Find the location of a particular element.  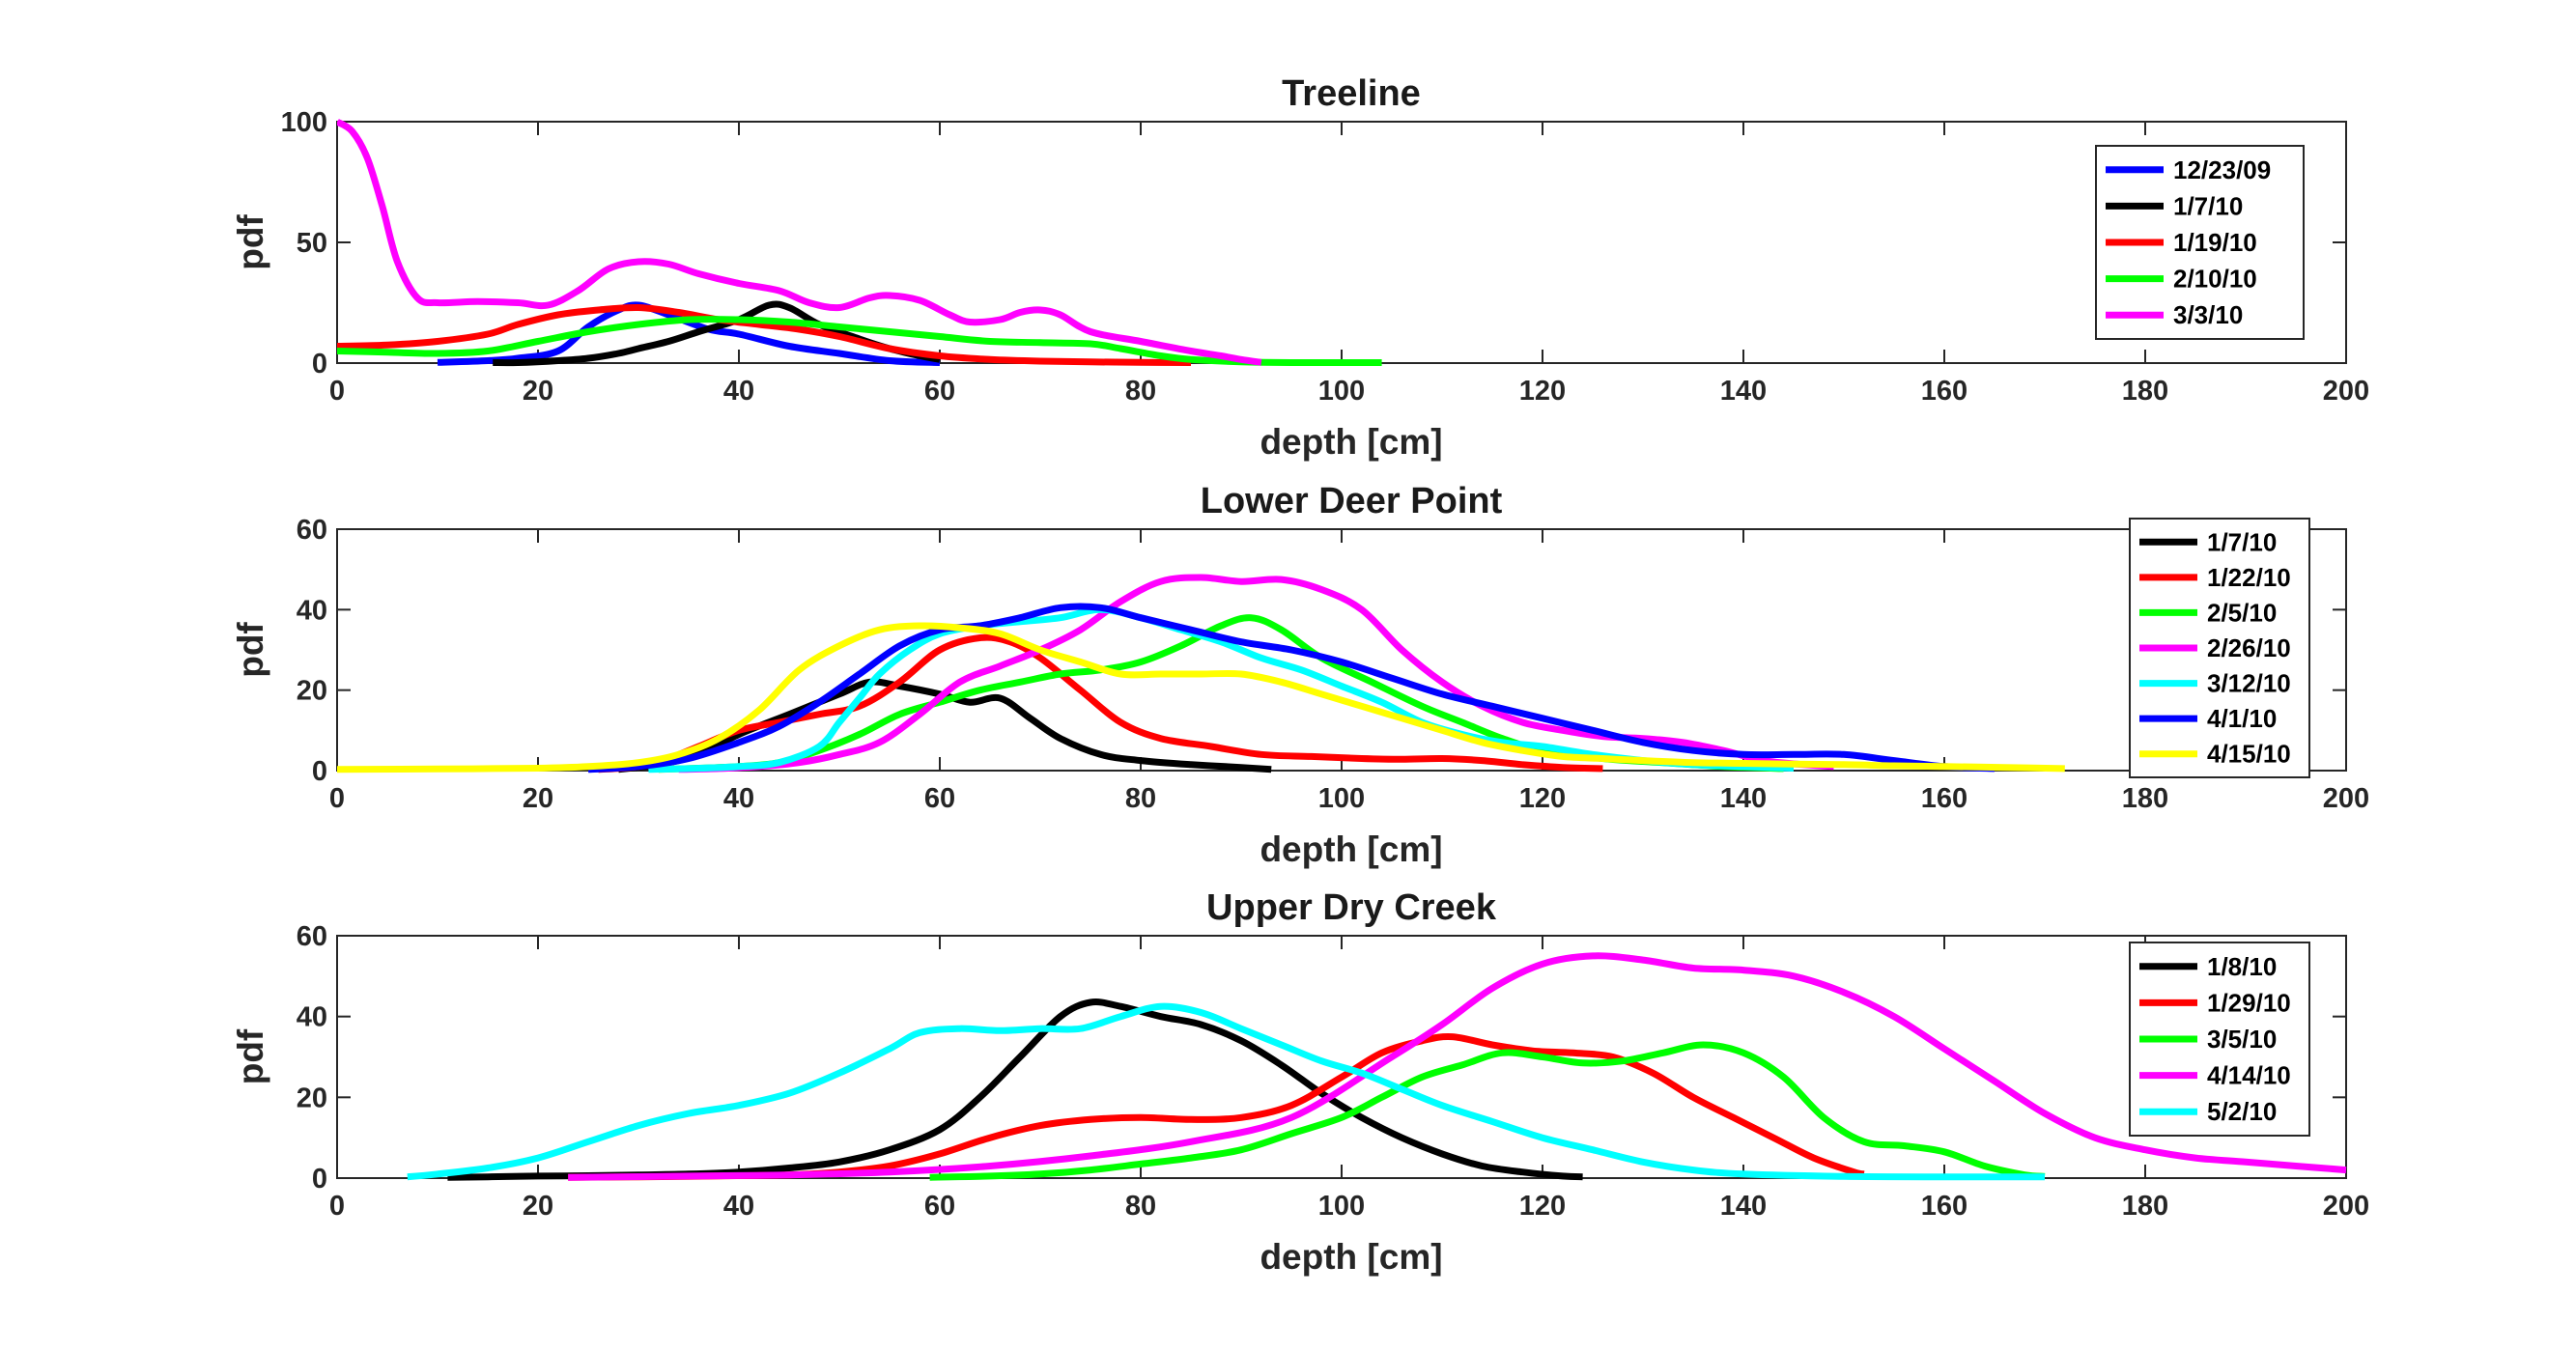

y-tick-label: 100 is located at coordinates (304, 122).